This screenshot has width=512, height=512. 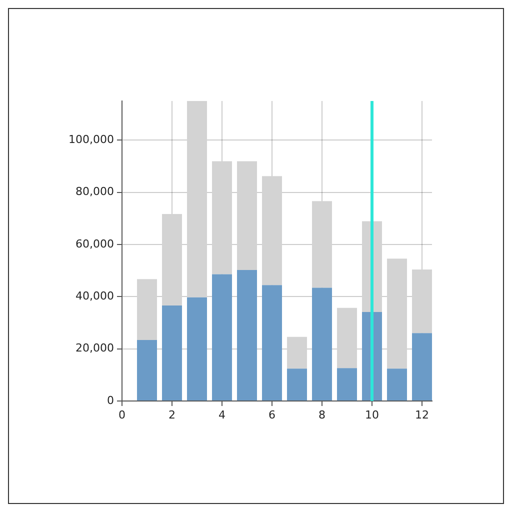 I want to click on x-tick-label: 4, so click(x=222, y=415).